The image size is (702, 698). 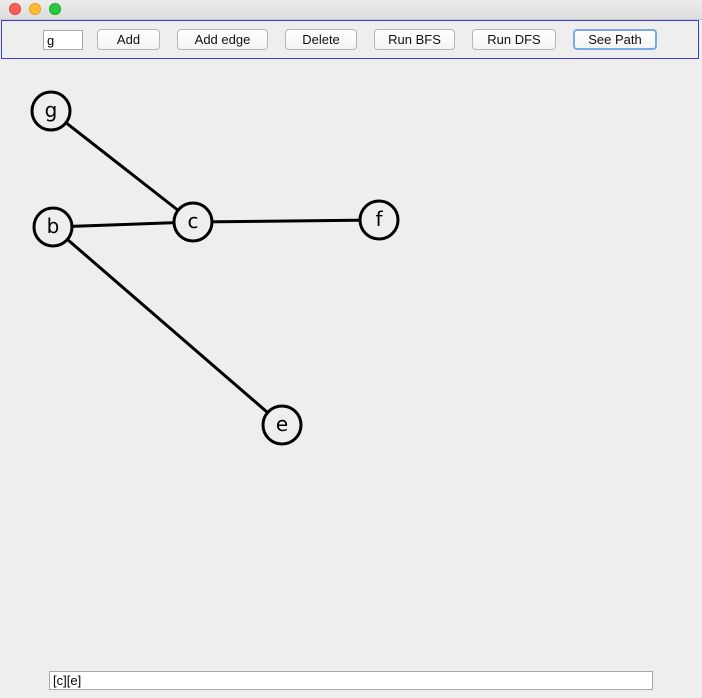 What do you see at coordinates (167, 326) in the screenshot?
I see `edge-b-e` at bounding box center [167, 326].